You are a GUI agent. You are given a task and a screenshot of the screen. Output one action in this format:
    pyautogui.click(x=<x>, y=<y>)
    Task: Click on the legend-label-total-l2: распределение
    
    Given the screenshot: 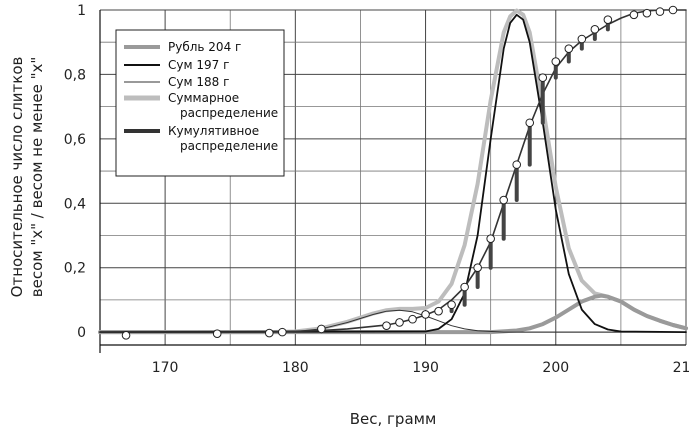 What is the action you would take?
    pyautogui.click(x=229, y=113)
    